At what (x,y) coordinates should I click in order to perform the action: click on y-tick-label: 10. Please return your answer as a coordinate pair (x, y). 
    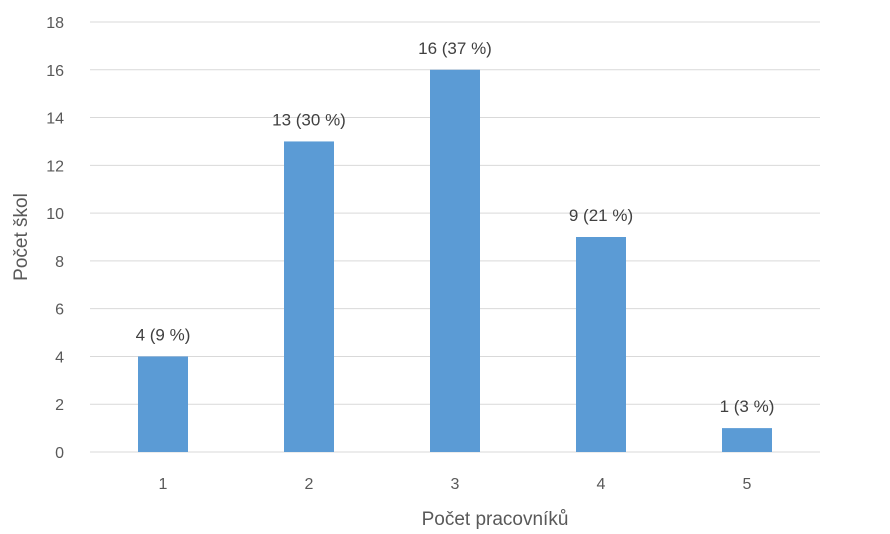
    Looking at the image, I should click on (55, 214).